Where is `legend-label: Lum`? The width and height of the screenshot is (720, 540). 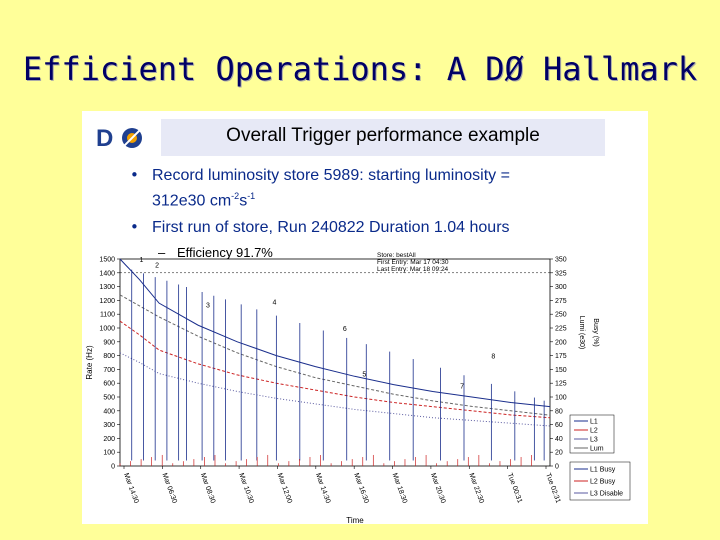 legend-label: Lum is located at coordinates (597, 449).